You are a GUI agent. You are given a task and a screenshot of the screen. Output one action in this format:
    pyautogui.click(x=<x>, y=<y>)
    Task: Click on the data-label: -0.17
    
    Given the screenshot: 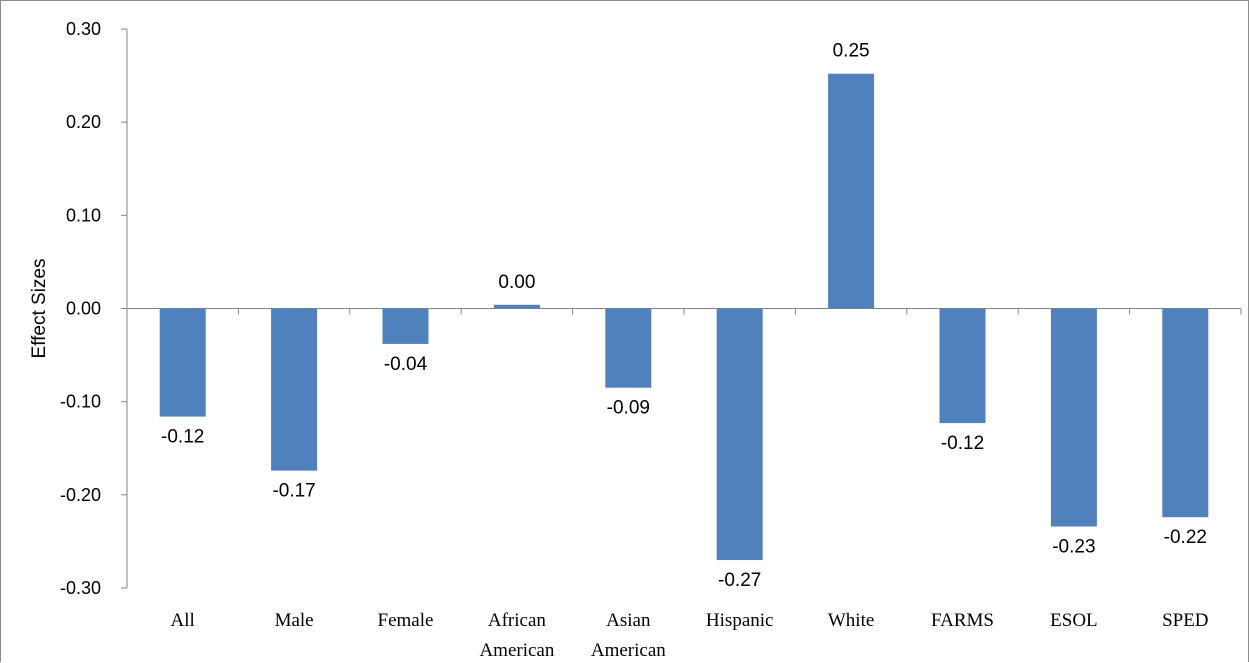 What is the action you would take?
    pyautogui.click(x=293, y=491)
    